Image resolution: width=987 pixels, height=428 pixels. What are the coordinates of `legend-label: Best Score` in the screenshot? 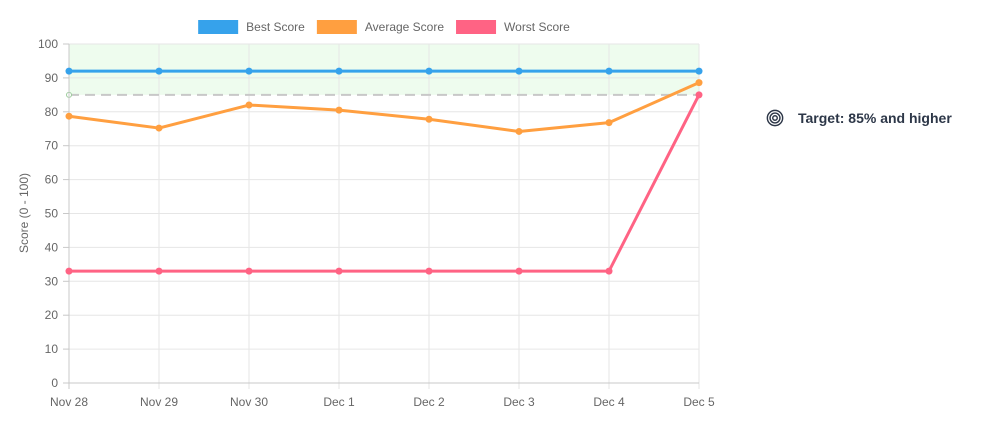 It's located at (275, 27).